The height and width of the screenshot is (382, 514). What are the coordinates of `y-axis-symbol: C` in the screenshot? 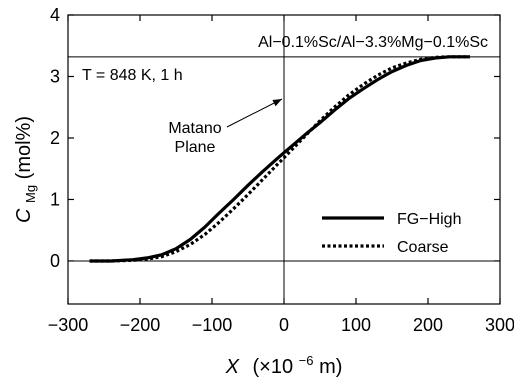 It's located at (24, 215).